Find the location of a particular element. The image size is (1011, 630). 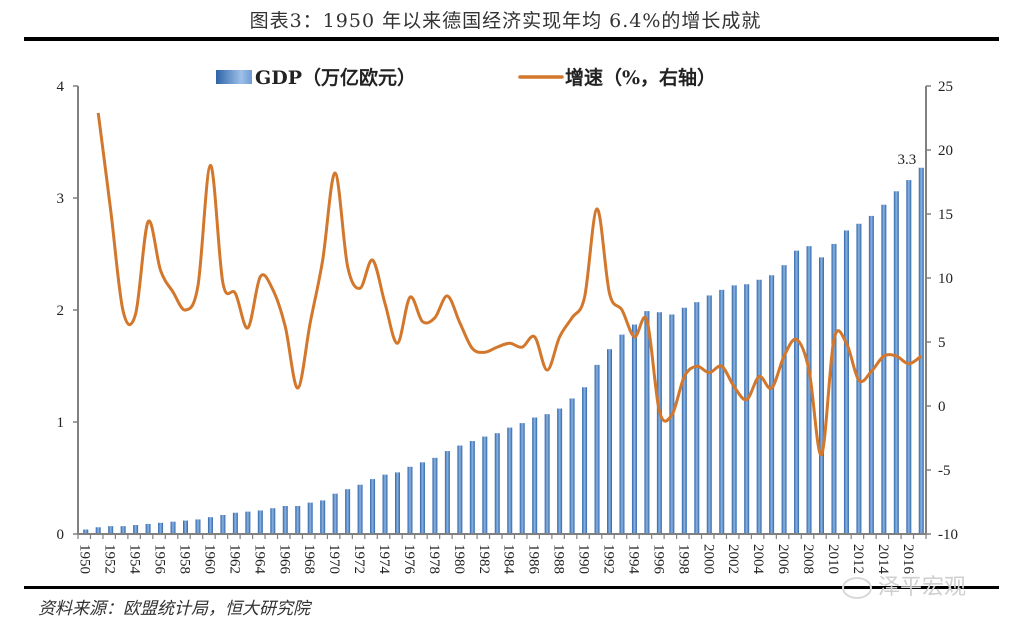

gdp-bar-1996 is located at coordinates (659, 423).